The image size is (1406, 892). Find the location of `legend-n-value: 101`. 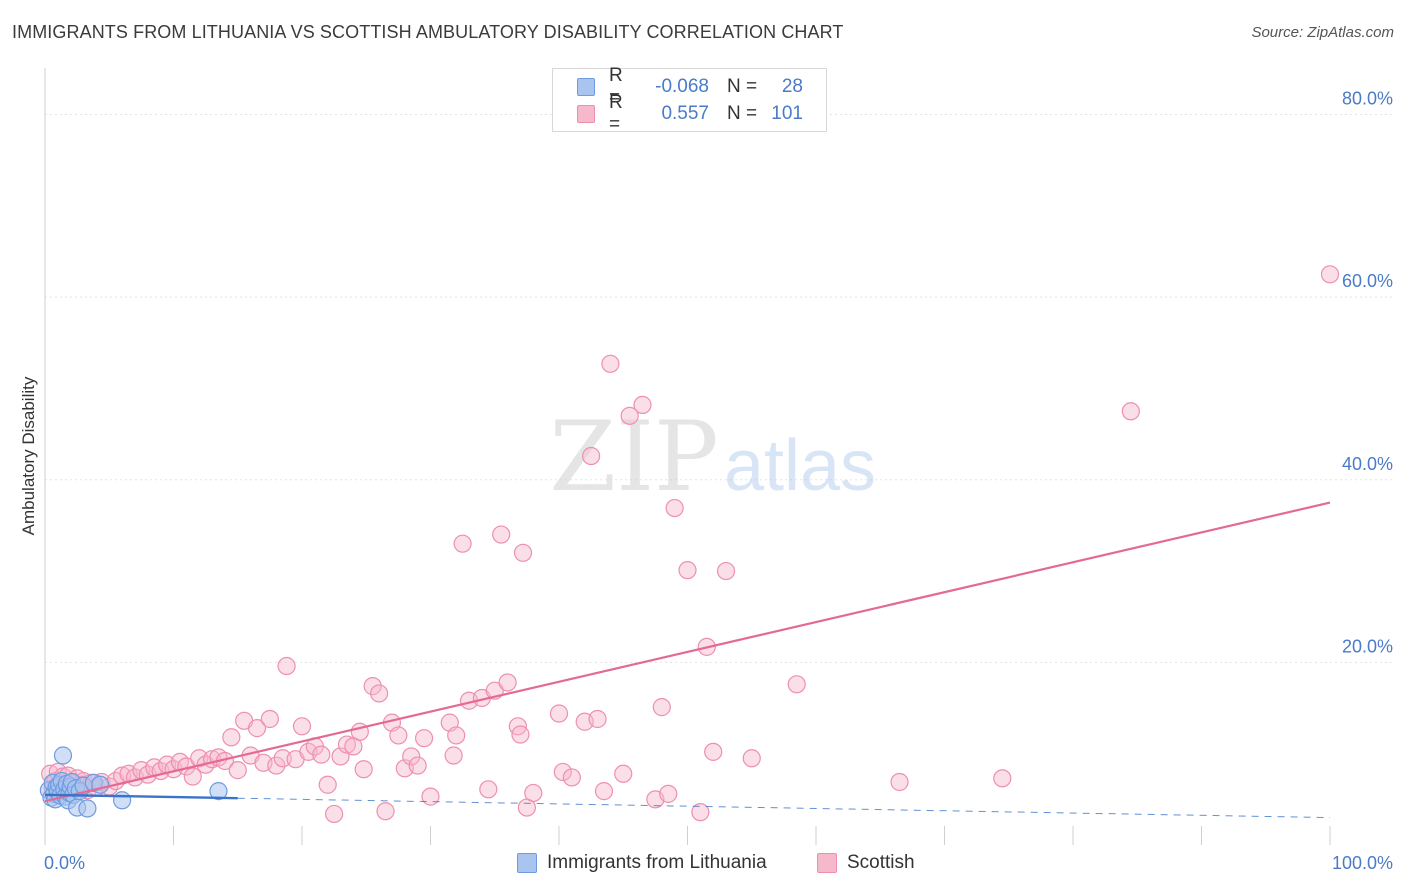

legend-n-value: 101 is located at coordinates (787, 113).